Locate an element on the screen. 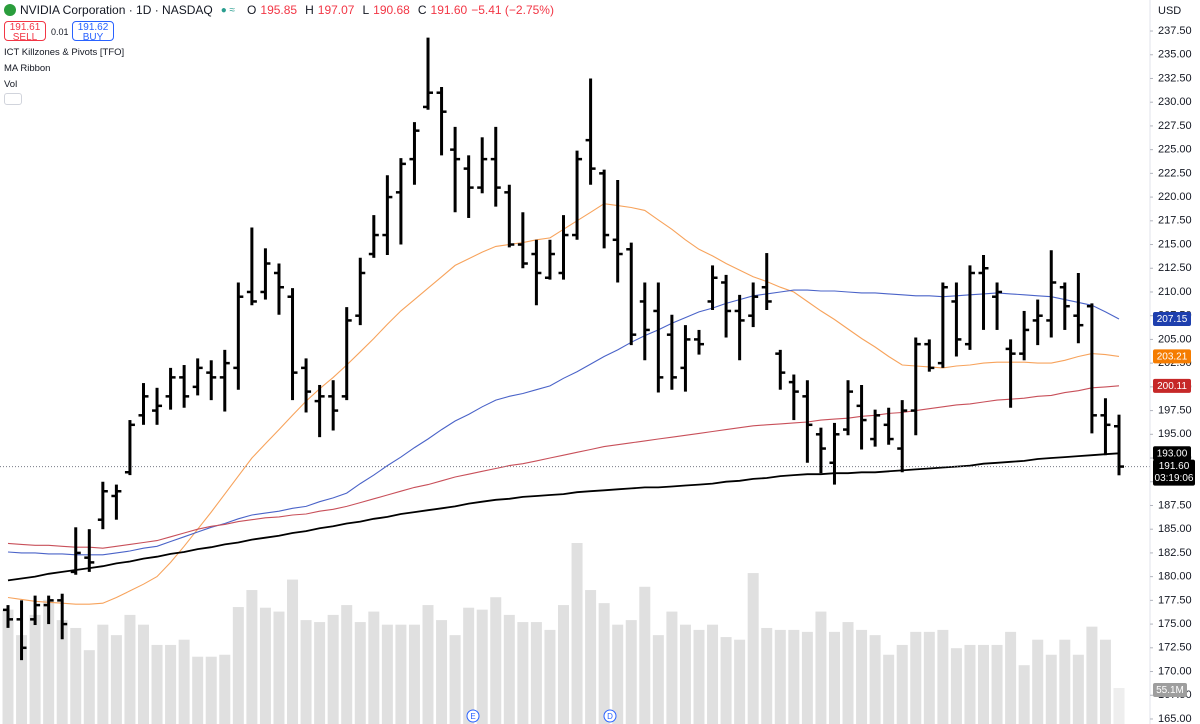 This screenshot has width=1200, height=724. sell-button: 191.61 SELL is located at coordinates (25, 32).